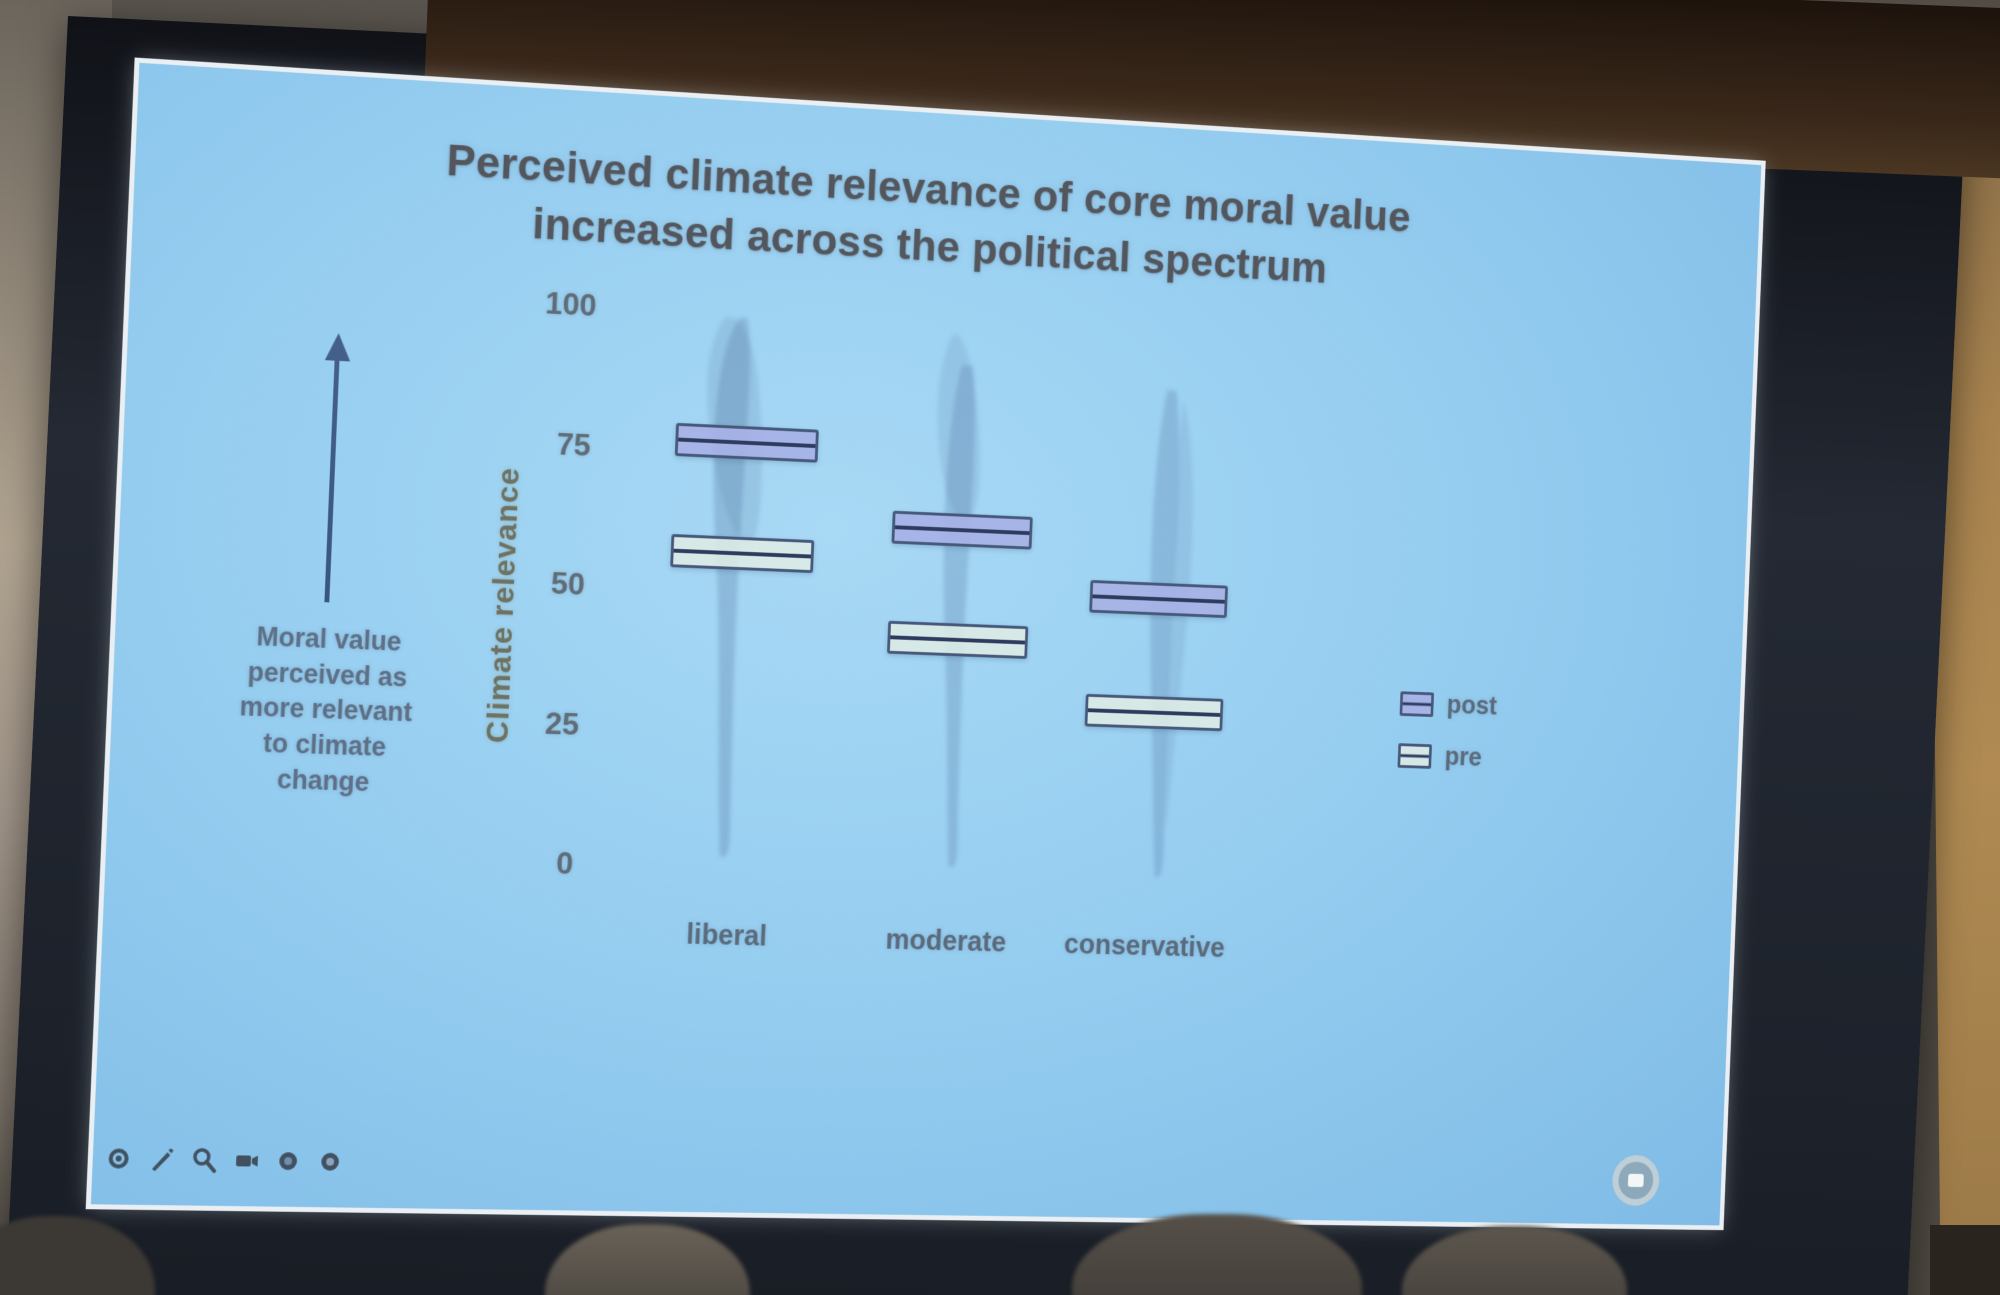 This screenshot has height=1295, width=2000. I want to click on legend-label-post: post, so click(1472, 705).